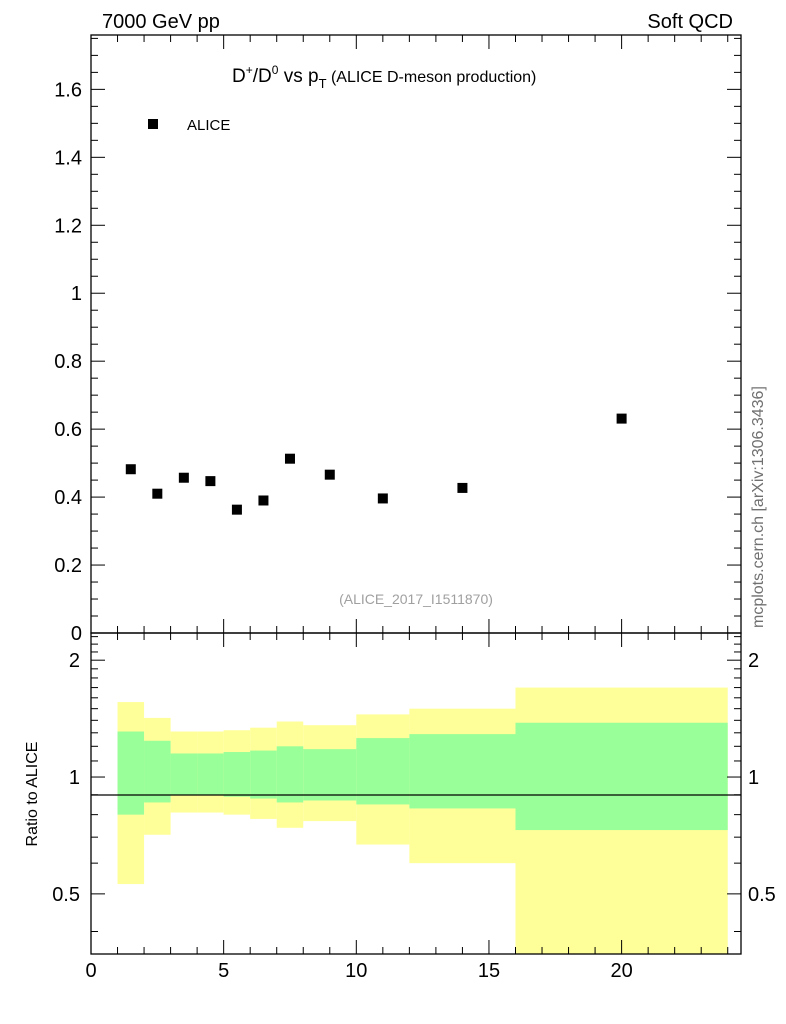 The height and width of the screenshot is (1024, 786). What do you see at coordinates (161, 22) in the screenshot?
I see `header-left: 7000 GeV pp` at bounding box center [161, 22].